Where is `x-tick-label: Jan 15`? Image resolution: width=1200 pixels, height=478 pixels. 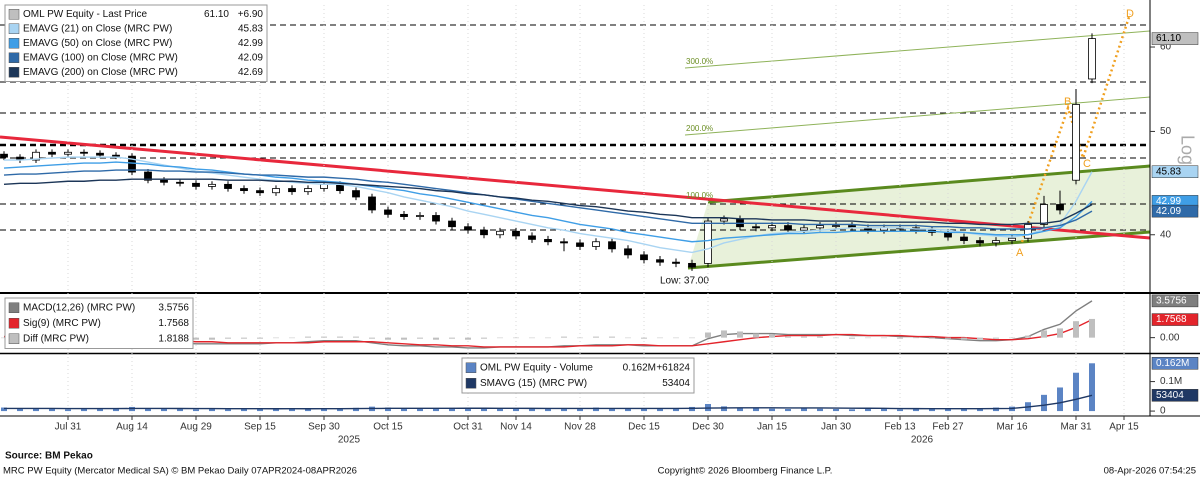 x-tick-label: Jan 15 is located at coordinates (772, 427).